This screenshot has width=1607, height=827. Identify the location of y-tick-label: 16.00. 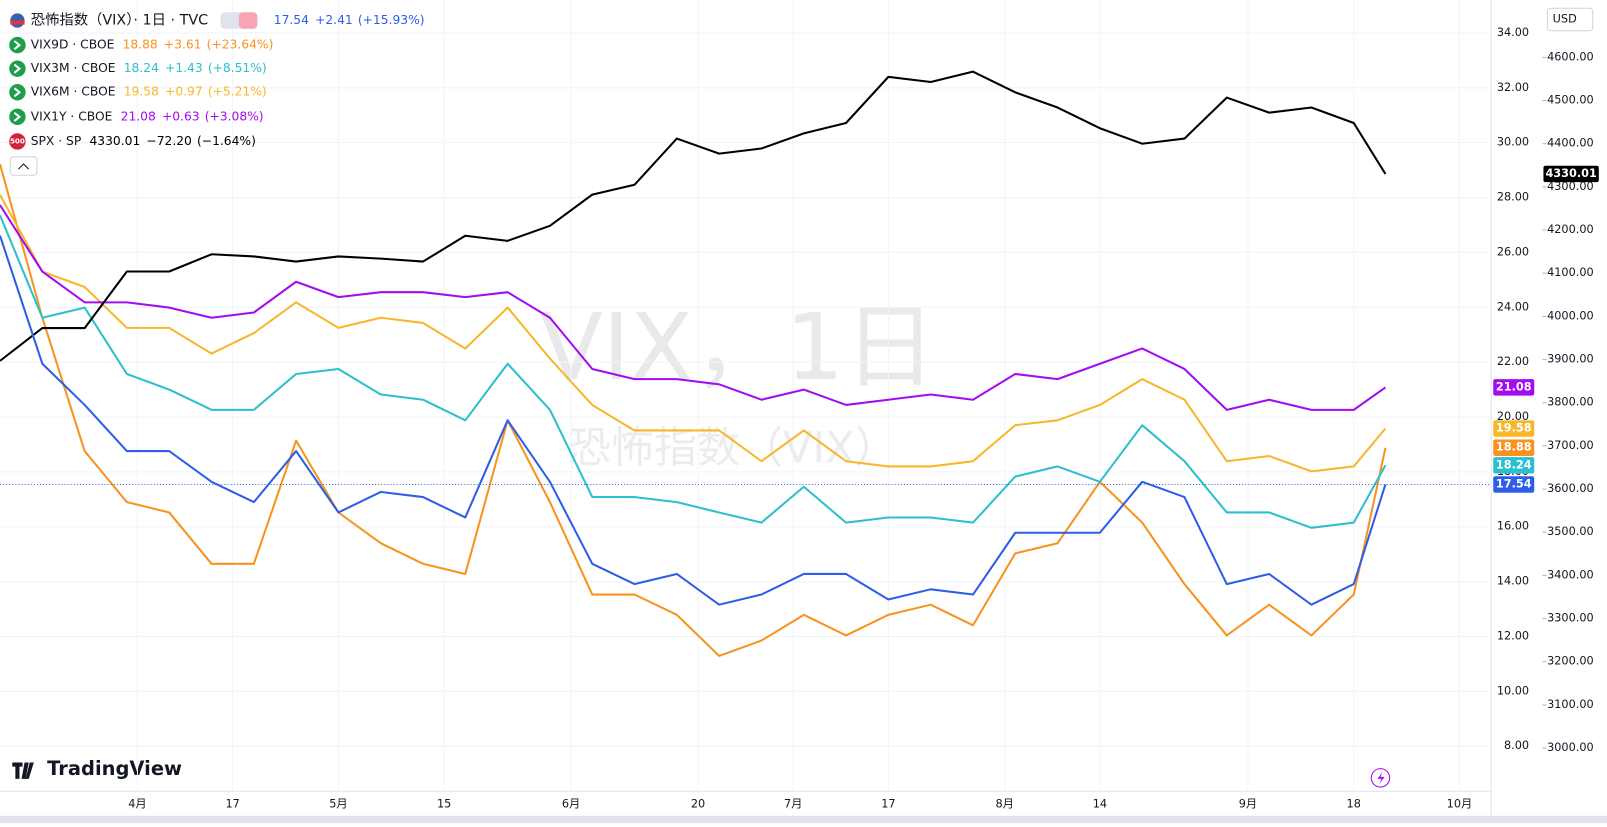
(1513, 526).